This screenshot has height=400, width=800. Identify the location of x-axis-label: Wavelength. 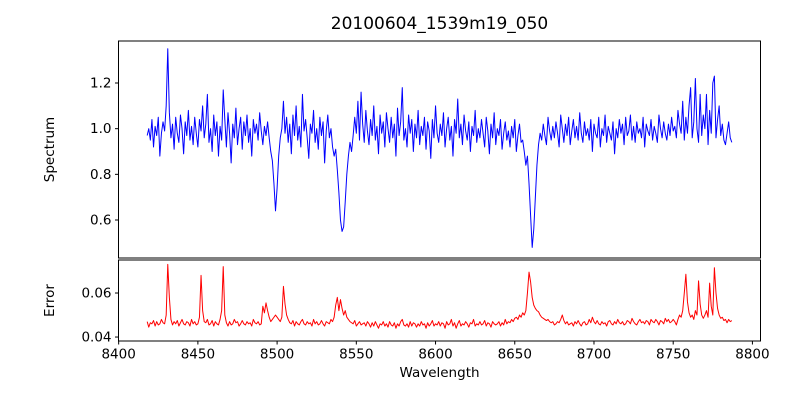
(439, 373).